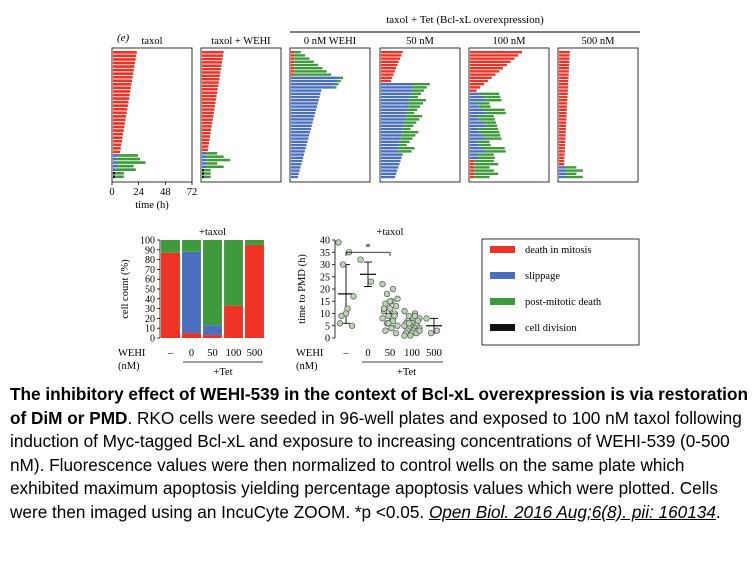  Describe the element at coordinates (111, 192) in the screenshot. I see `time-tick-label: 0` at that location.